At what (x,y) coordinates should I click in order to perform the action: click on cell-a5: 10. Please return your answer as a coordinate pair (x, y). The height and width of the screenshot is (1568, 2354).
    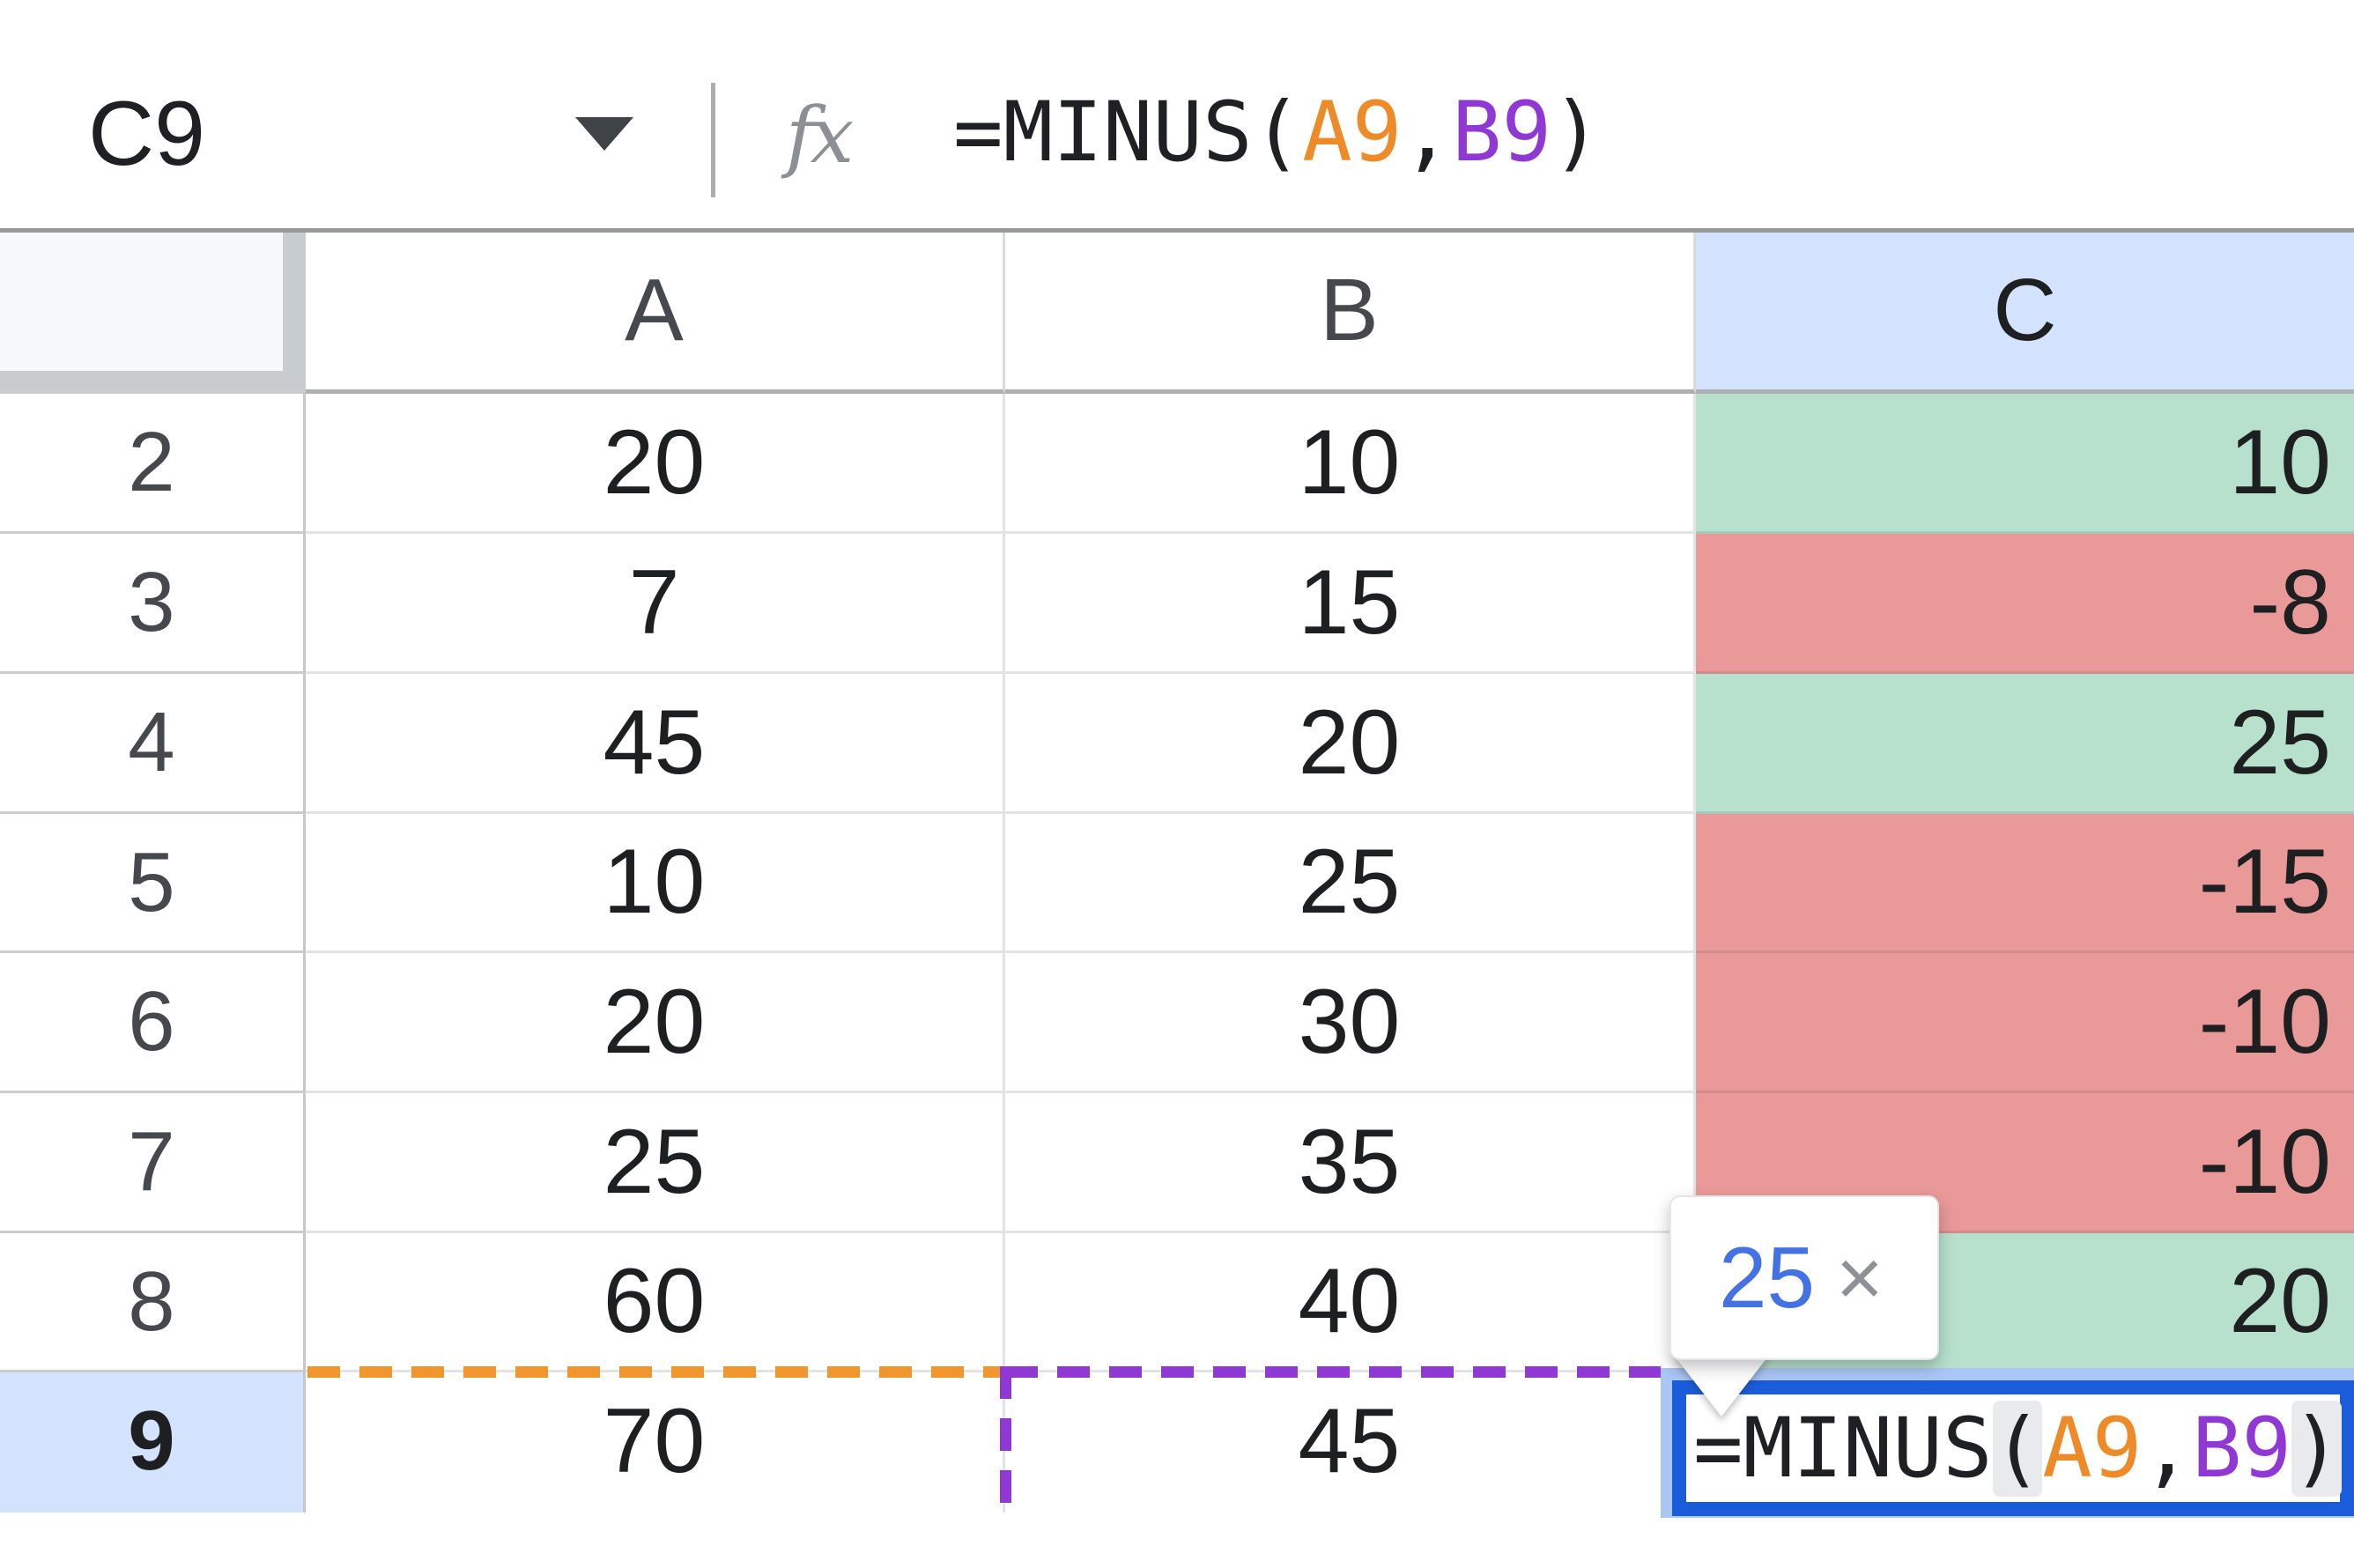
    Looking at the image, I should click on (655, 883).